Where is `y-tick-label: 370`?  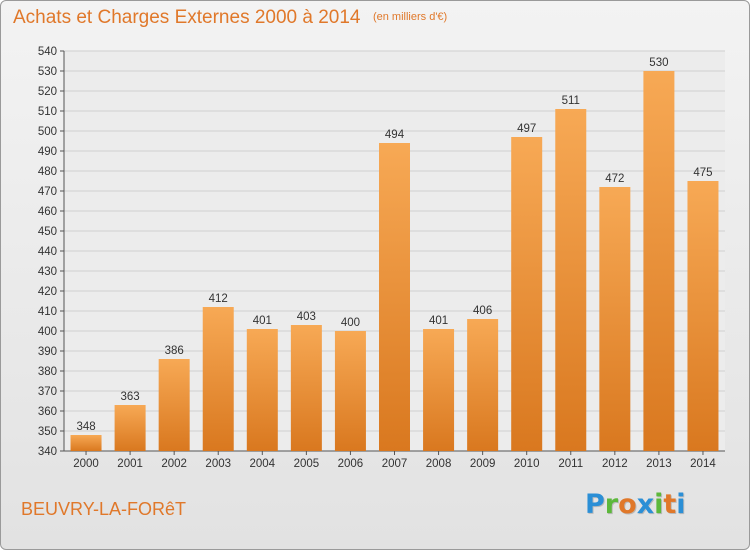
y-tick-label: 370 is located at coordinates (47, 392).